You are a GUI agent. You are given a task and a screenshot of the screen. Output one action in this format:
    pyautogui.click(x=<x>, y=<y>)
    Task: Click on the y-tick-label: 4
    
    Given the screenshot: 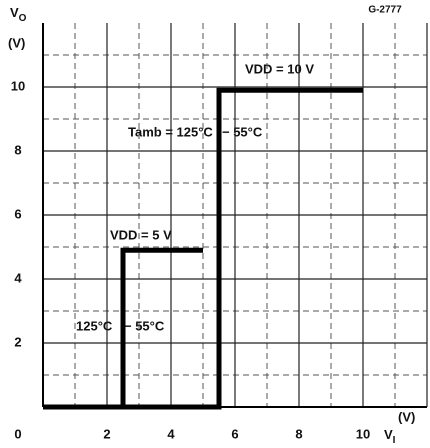 What is the action you would take?
    pyautogui.click(x=18, y=277)
    